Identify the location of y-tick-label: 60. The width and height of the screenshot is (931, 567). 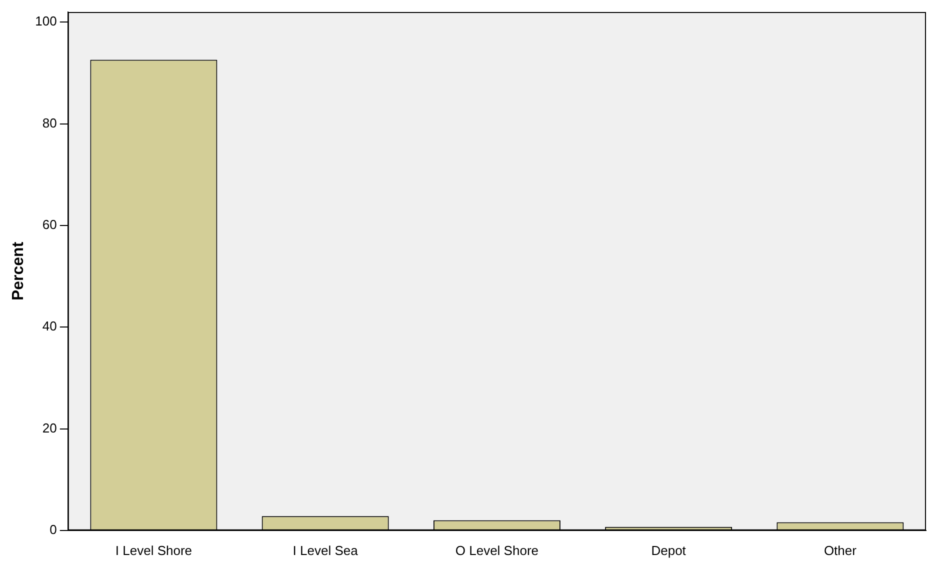
(49, 224).